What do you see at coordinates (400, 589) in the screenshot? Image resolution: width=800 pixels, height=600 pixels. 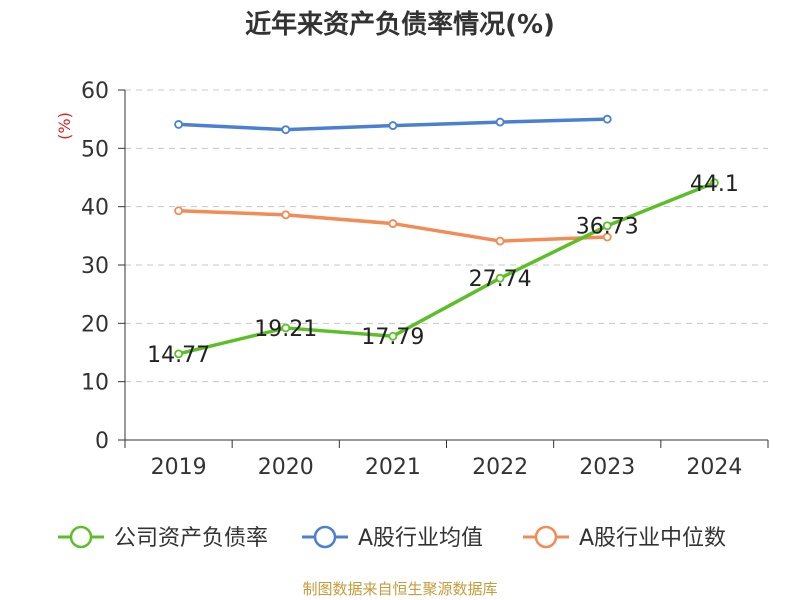 I see `source-note: 制图数据来自恒生聚源数据库` at bounding box center [400, 589].